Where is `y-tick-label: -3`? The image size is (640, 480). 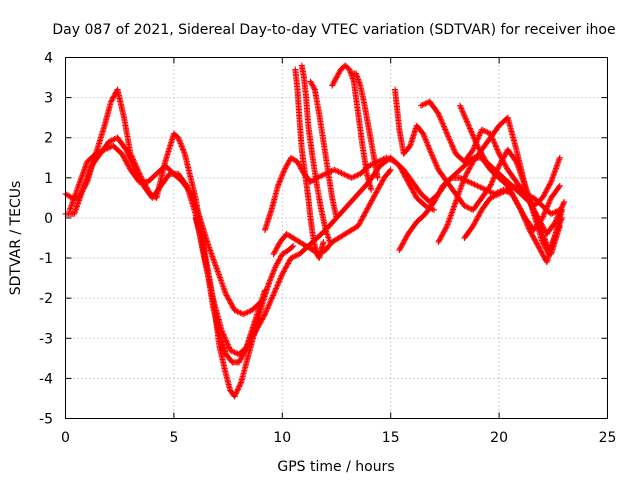
y-tick-label: -3 is located at coordinates (46, 339).